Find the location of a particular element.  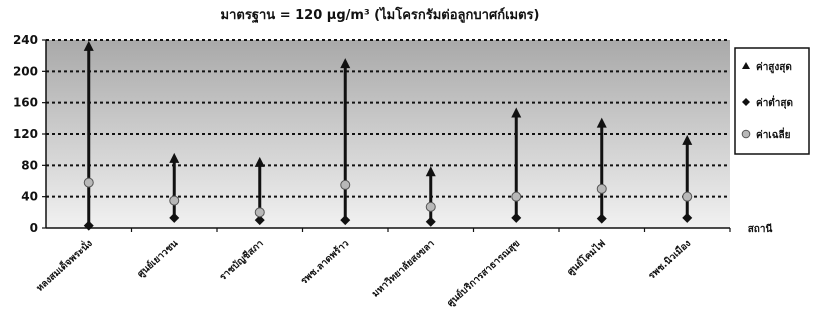

x-tick-label: รพช.นิวเมือง is located at coordinates (670, 259).